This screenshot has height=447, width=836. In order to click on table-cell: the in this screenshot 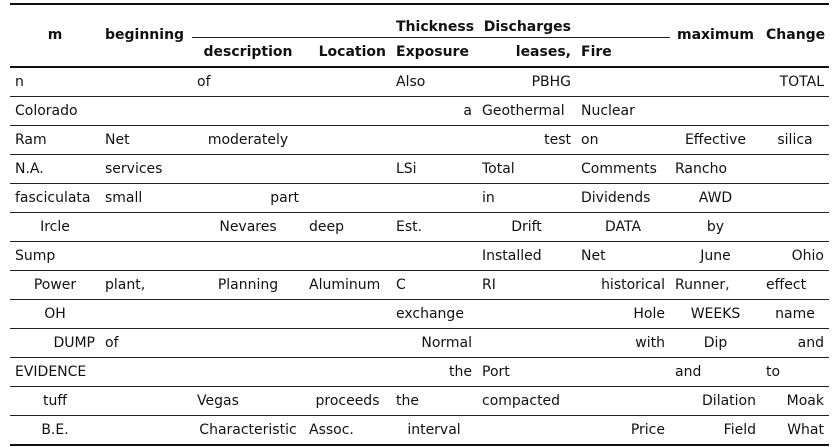, I will do `click(434, 401)`.